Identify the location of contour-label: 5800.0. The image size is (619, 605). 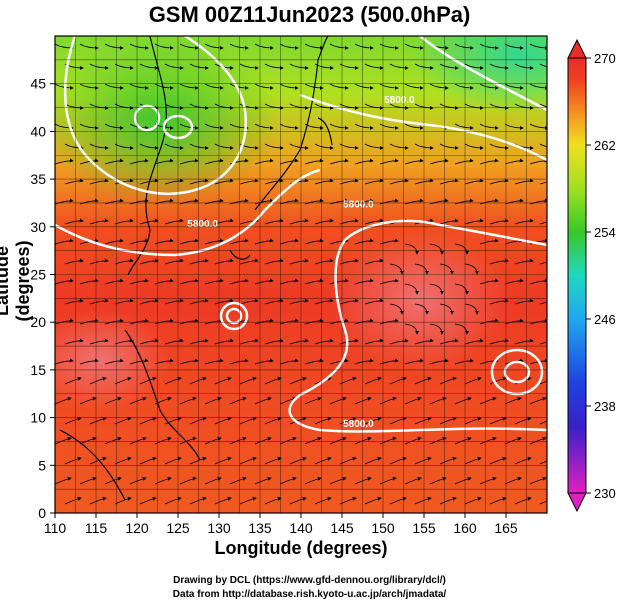
(399, 100).